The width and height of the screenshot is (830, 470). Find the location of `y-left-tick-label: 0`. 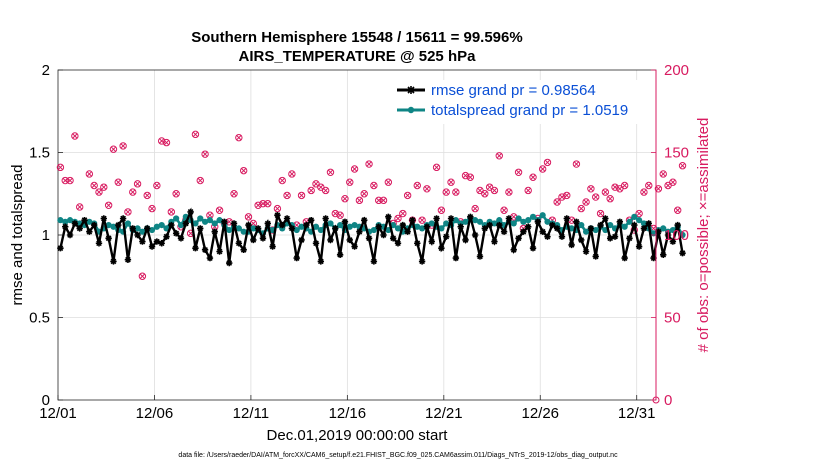

y-left-tick-label: 0 is located at coordinates (46, 400).